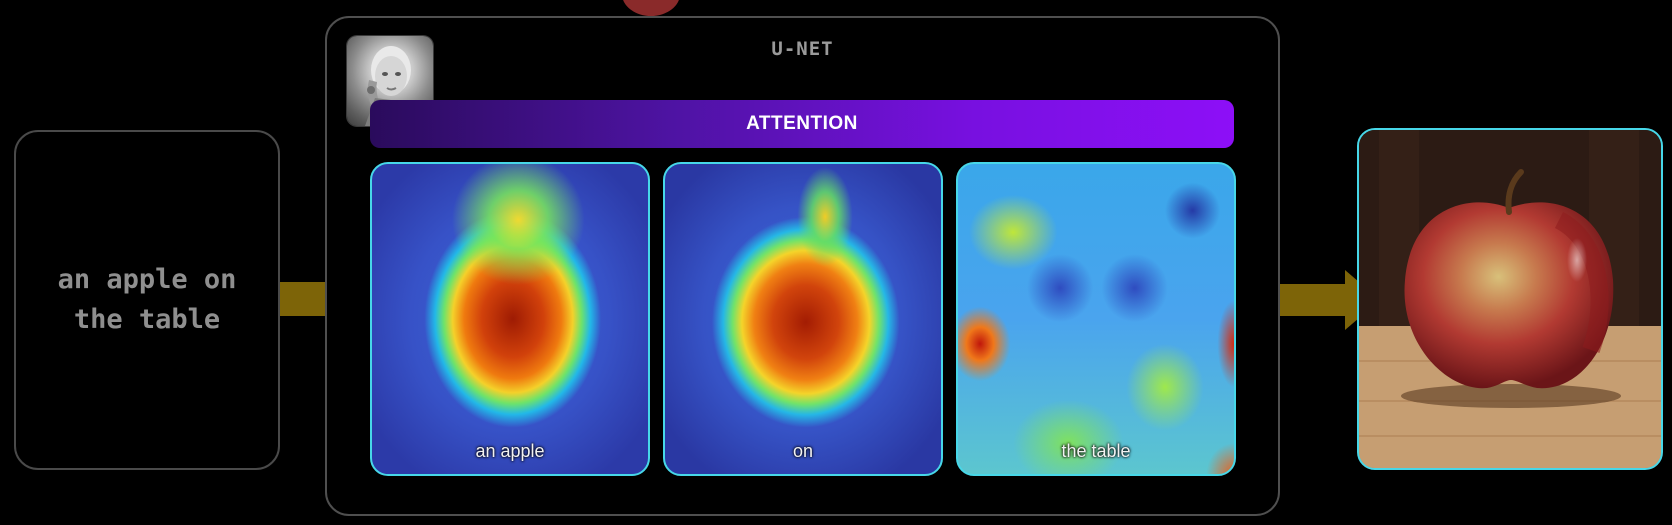 This screenshot has height=525, width=1672. I want to click on attention-label: ATTENTION, so click(802, 123).